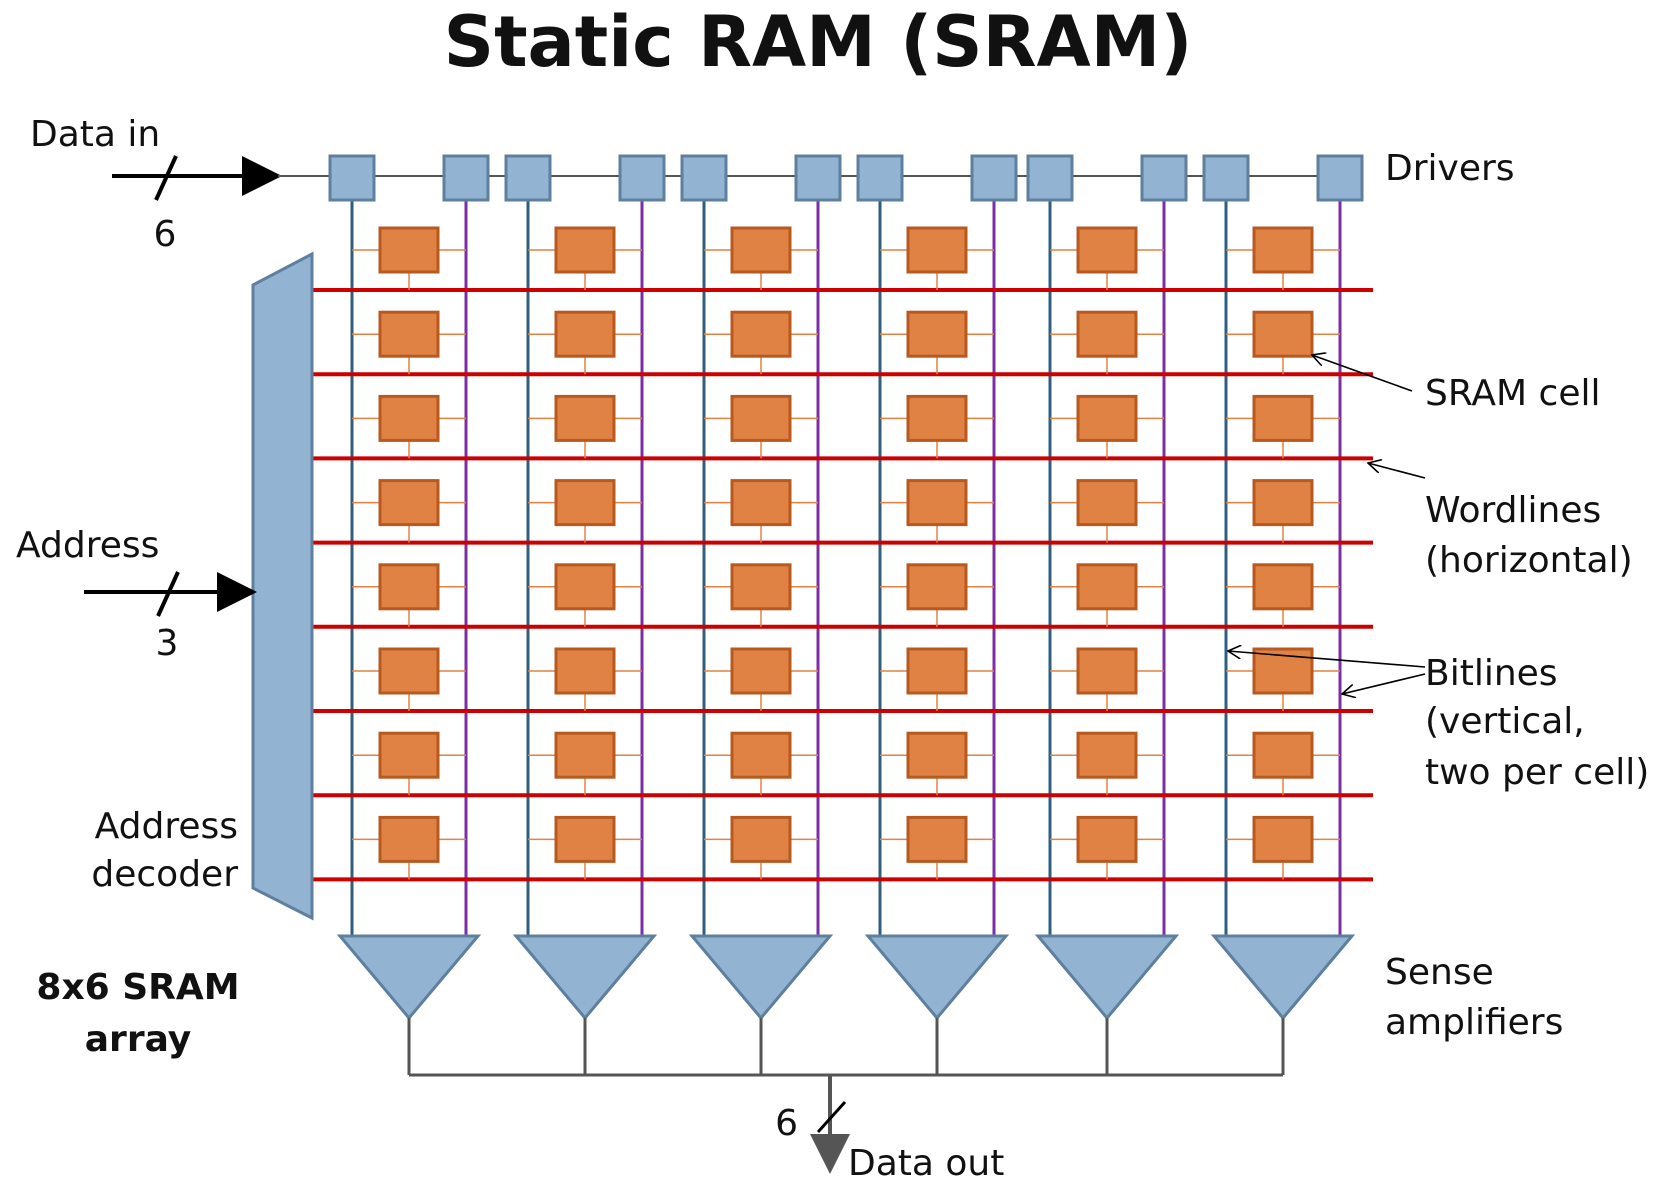 The width and height of the screenshot is (1666, 1202). Describe the element at coordinates (1283, 755) in the screenshot. I see `sram-cell-r7-c6` at that location.